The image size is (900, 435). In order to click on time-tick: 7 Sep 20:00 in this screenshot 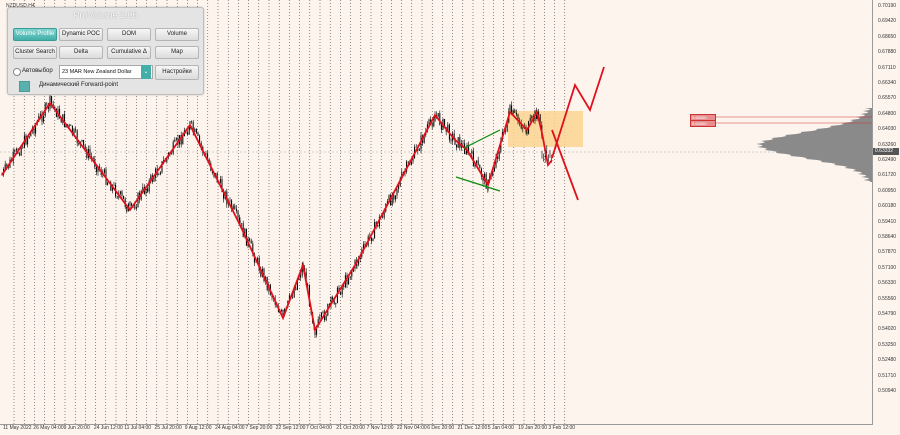, I will do `click(259, 428)`.